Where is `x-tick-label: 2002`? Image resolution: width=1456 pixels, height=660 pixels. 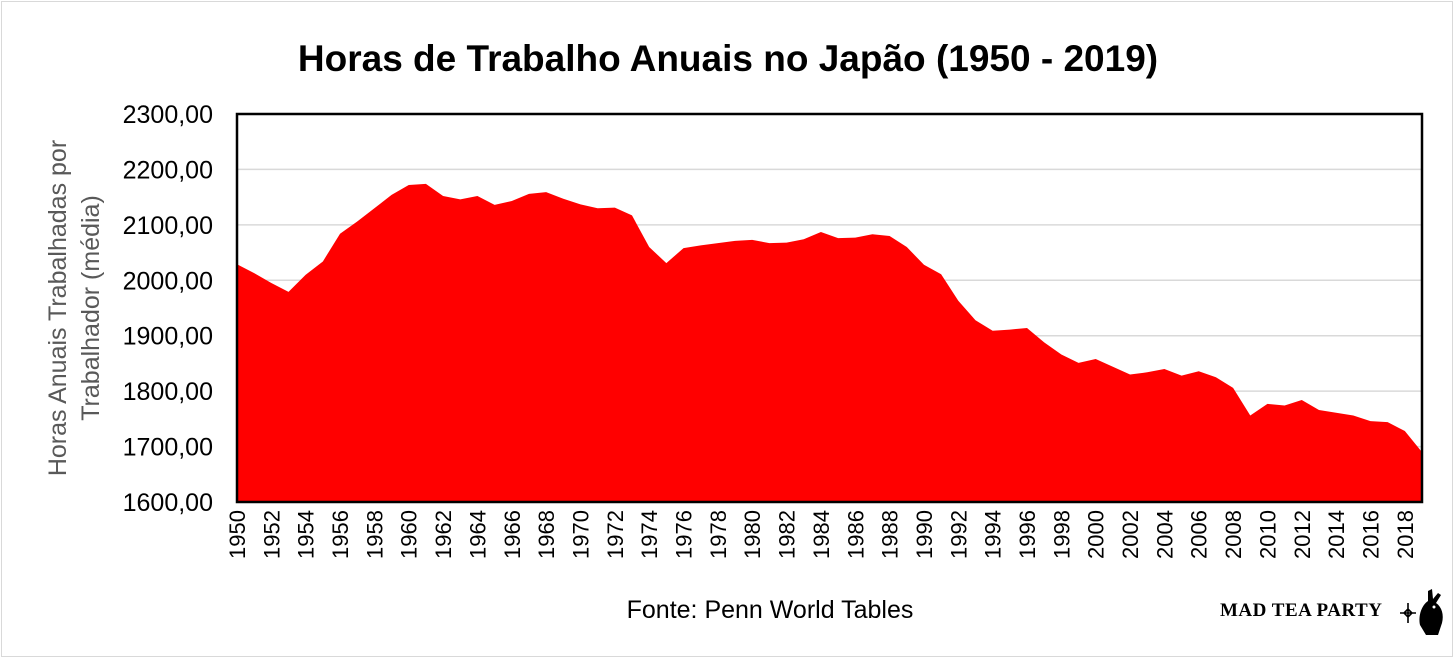 x-tick-label: 2002 is located at coordinates (1130, 534).